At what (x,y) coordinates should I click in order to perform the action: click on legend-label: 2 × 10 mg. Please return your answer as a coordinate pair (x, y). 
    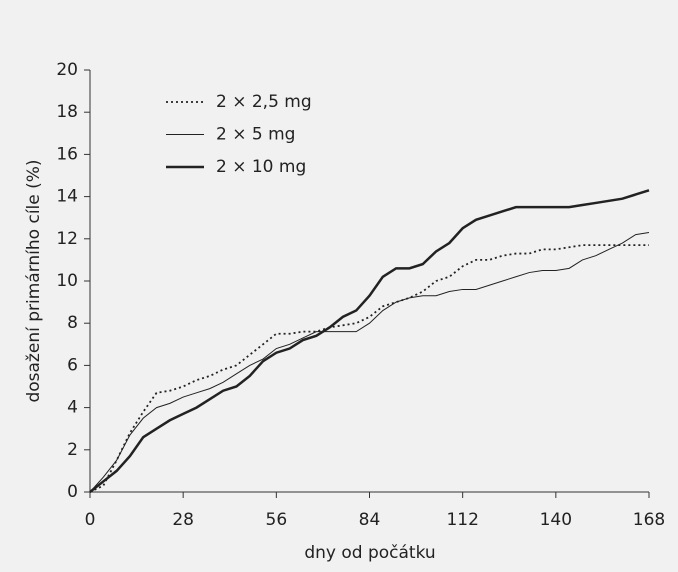
    Looking at the image, I should click on (261, 167).